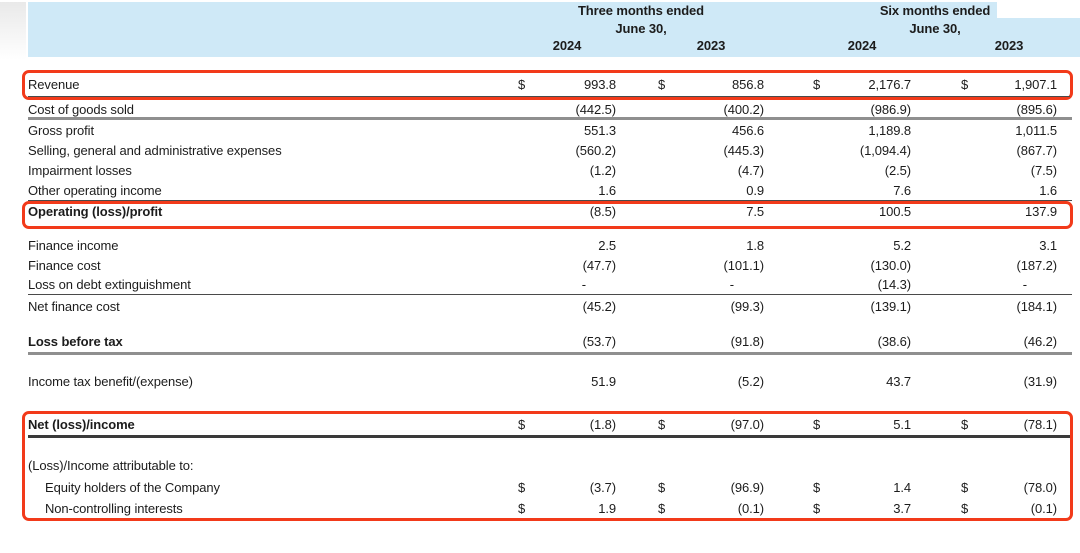  What do you see at coordinates (862, 341) in the screenshot?
I see `value-cell-group: (38.6)` at bounding box center [862, 341].